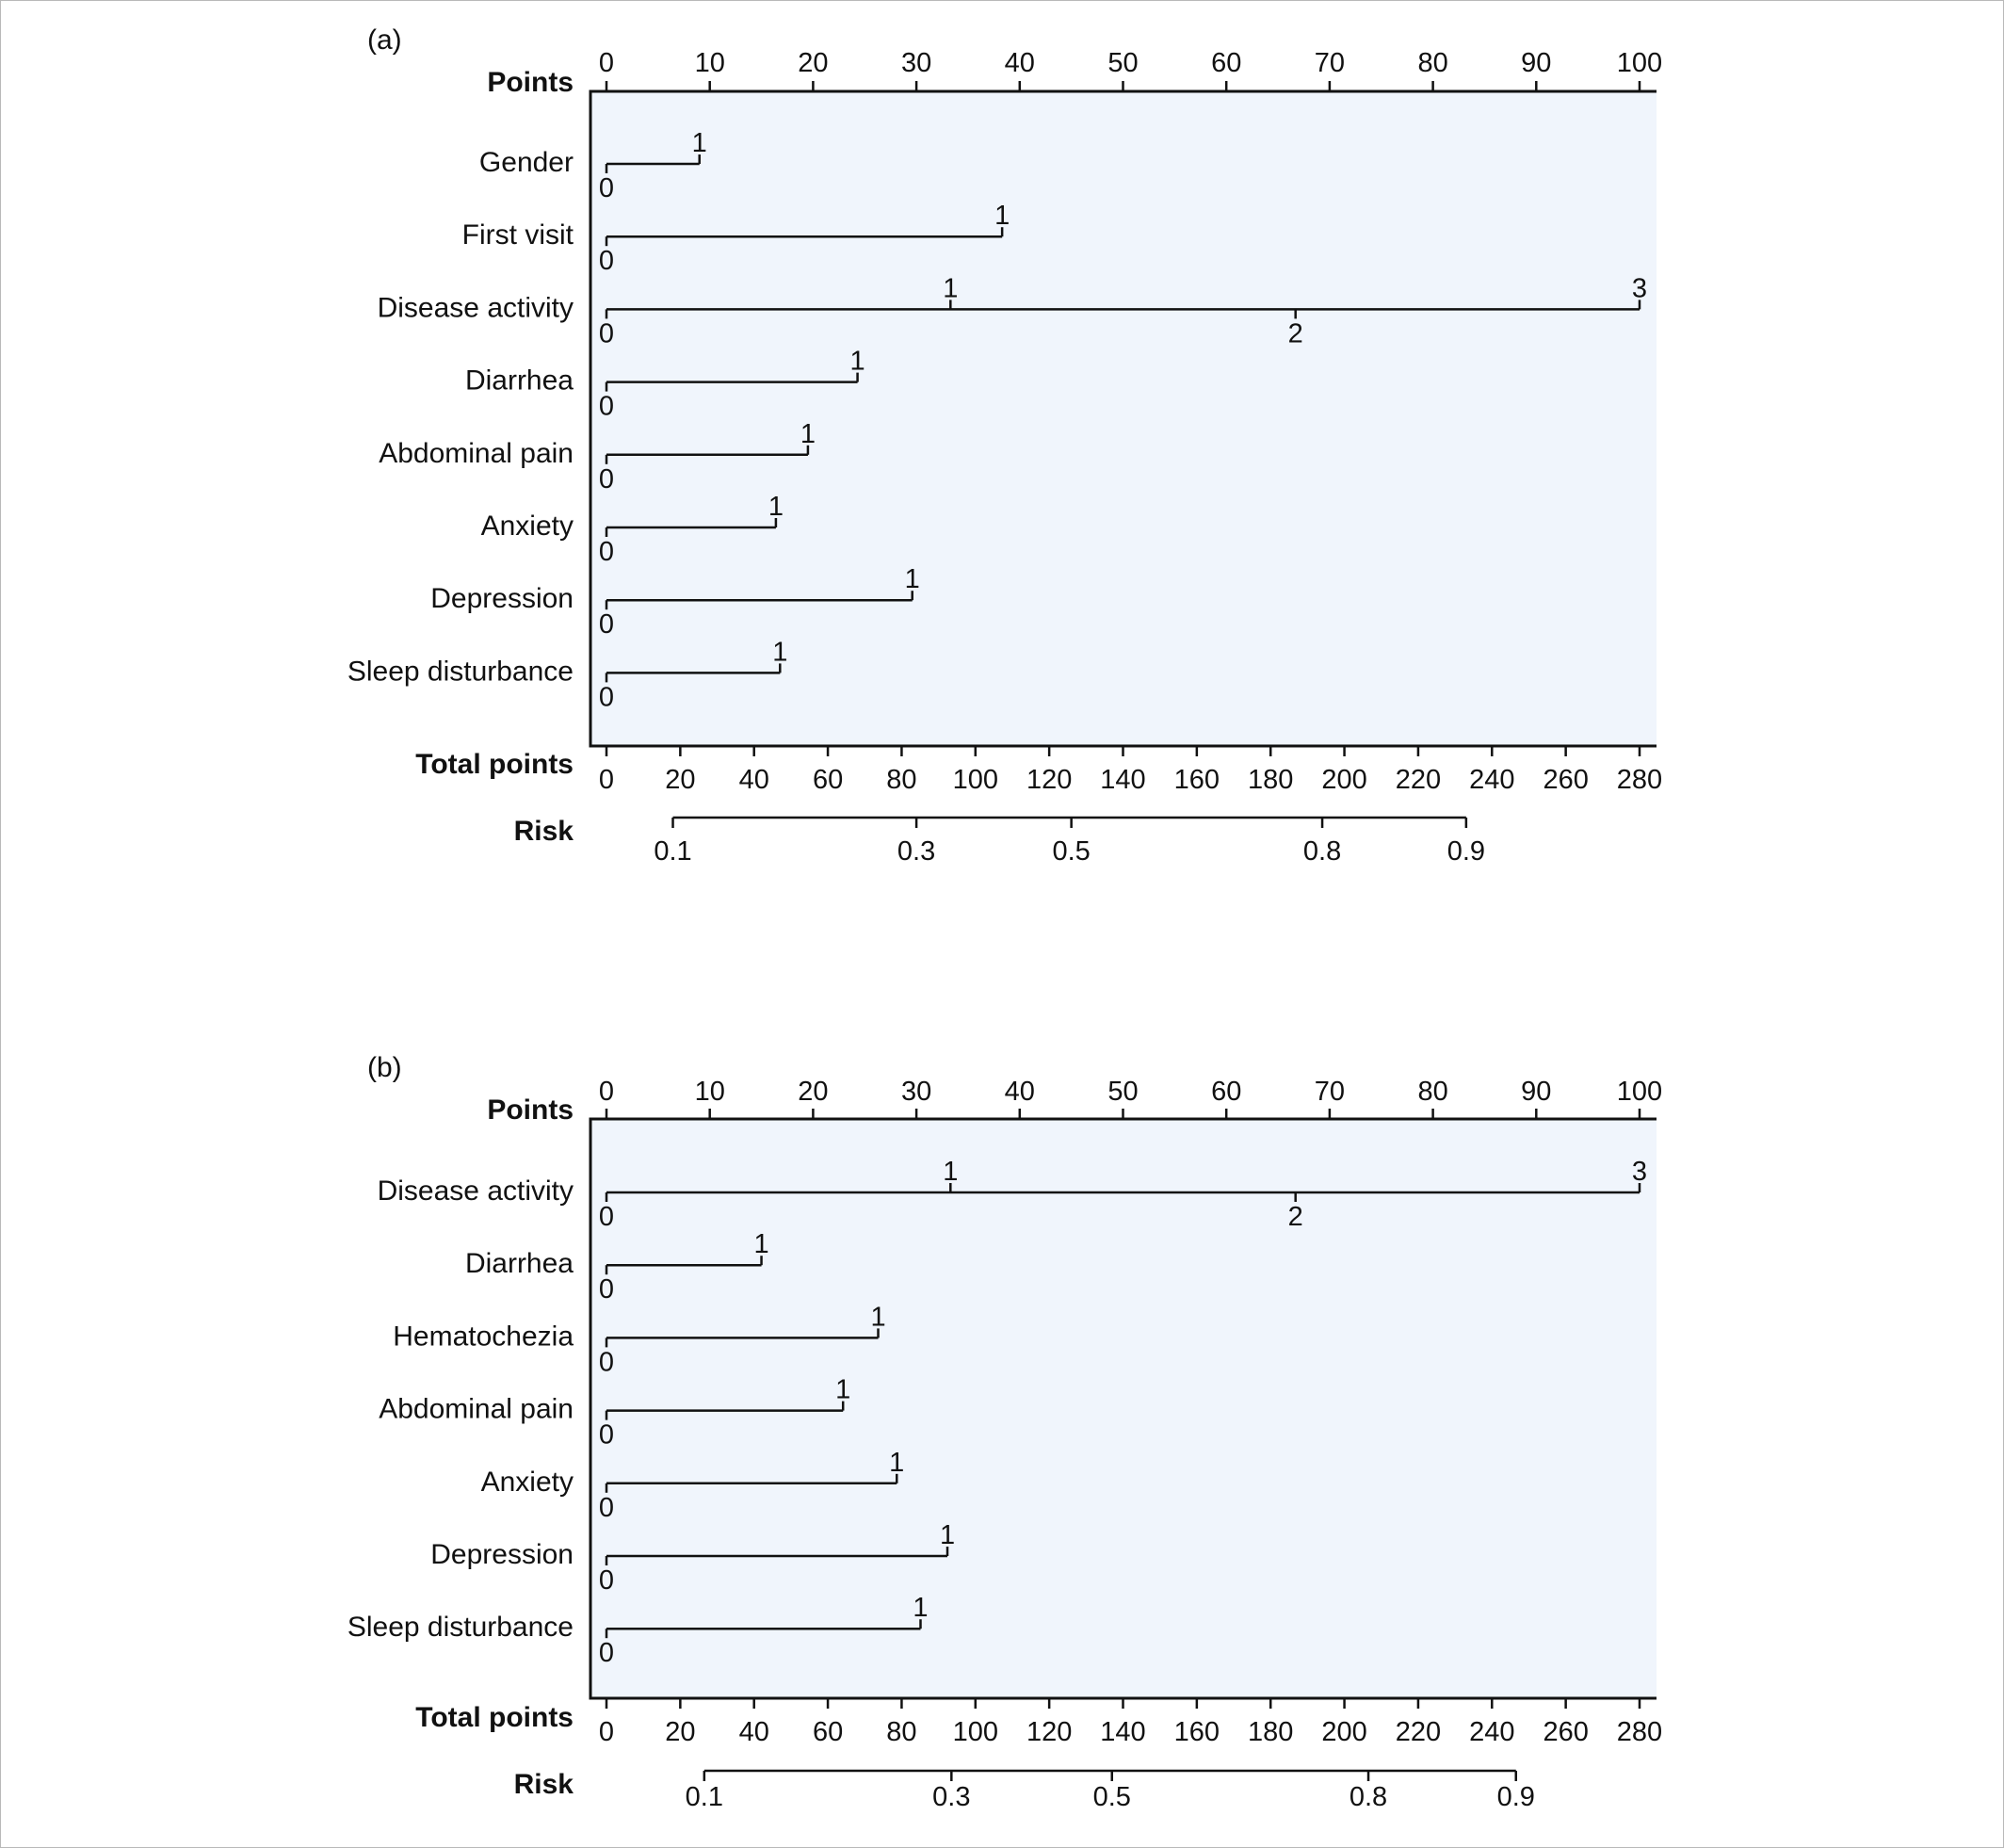 The height and width of the screenshot is (1848, 2004). I want to click on variable-label: First visit, so click(518, 235).